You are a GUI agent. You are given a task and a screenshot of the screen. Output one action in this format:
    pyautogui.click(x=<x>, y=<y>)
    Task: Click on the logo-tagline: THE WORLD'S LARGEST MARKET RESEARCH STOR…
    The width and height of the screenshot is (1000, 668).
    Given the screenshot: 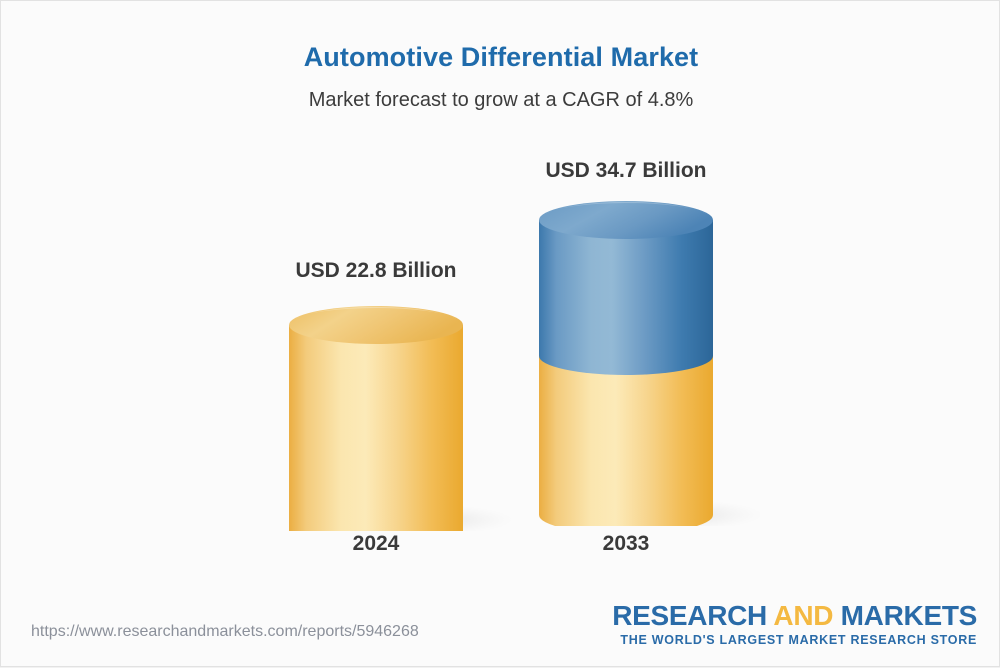 What is the action you would take?
    pyautogui.click(x=798, y=640)
    